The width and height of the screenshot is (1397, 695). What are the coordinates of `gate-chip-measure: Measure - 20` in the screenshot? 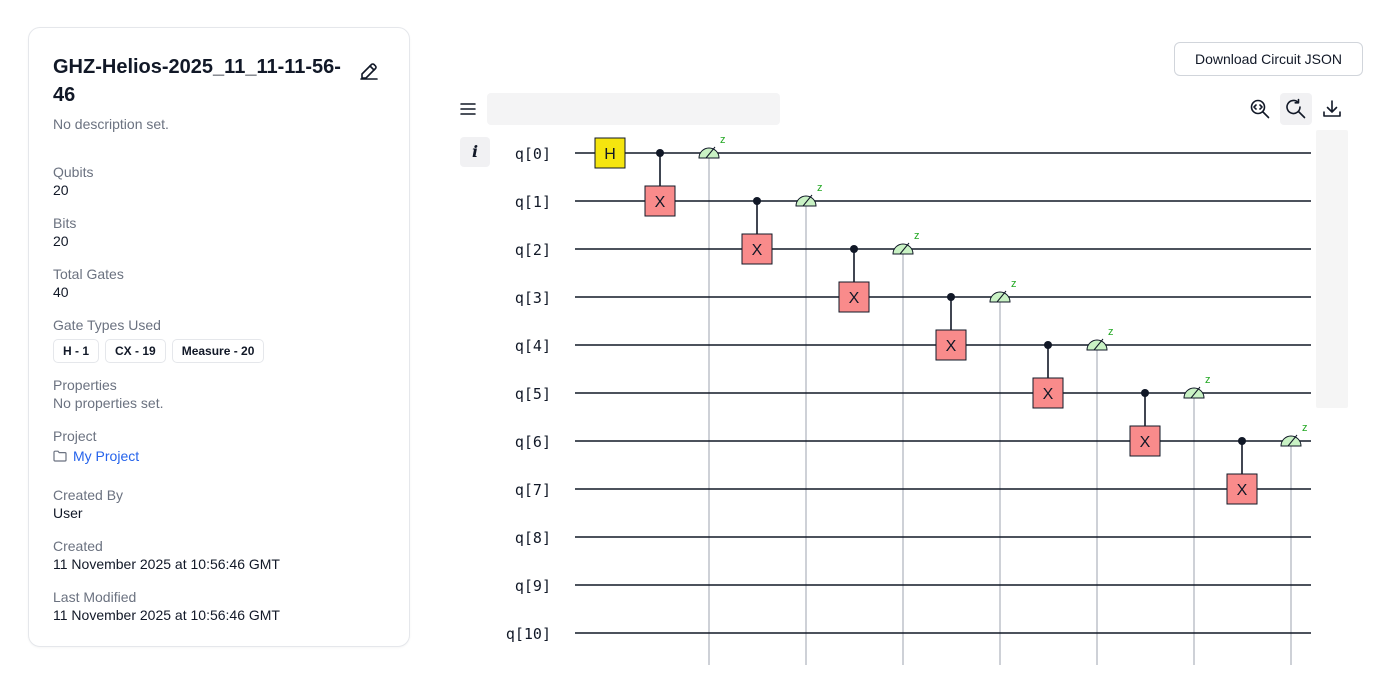 It's located at (218, 351).